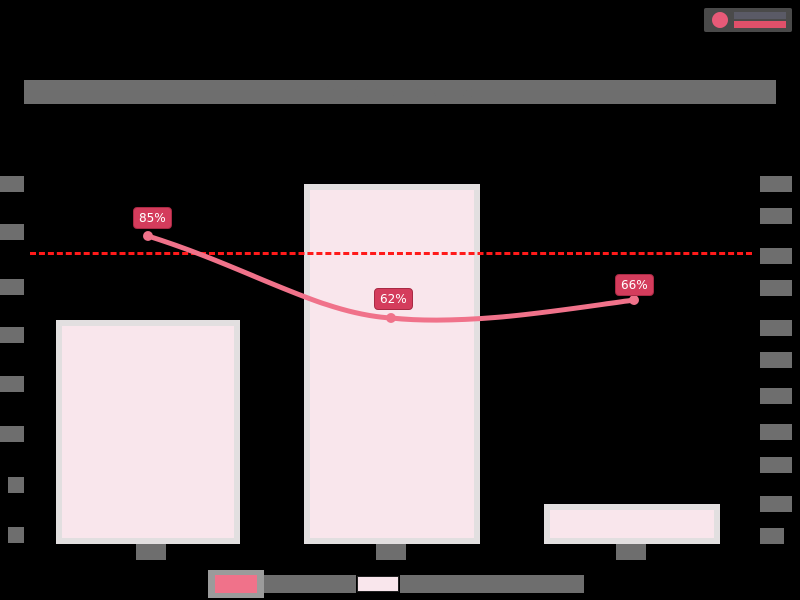 The image size is (800, 600). Describe the element at coordinates (391, 253) in the screenshot. I see `reference-line` at that location.